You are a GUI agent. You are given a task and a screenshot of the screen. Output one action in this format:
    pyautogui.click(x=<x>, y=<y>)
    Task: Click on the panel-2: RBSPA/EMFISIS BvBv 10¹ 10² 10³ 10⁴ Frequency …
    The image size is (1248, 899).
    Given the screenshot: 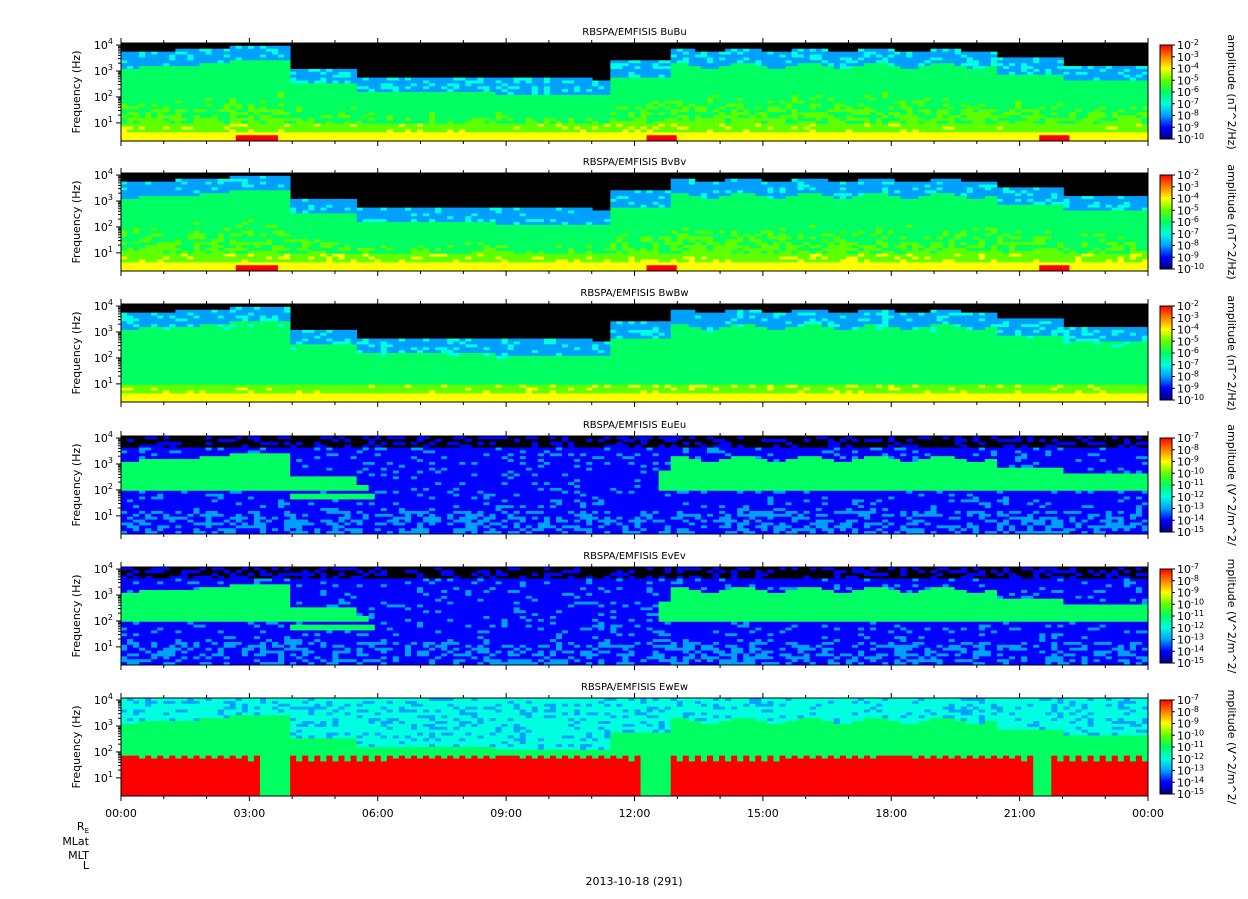 What is the action you would take?
    pyautogui.click(x=654, y=218)
    